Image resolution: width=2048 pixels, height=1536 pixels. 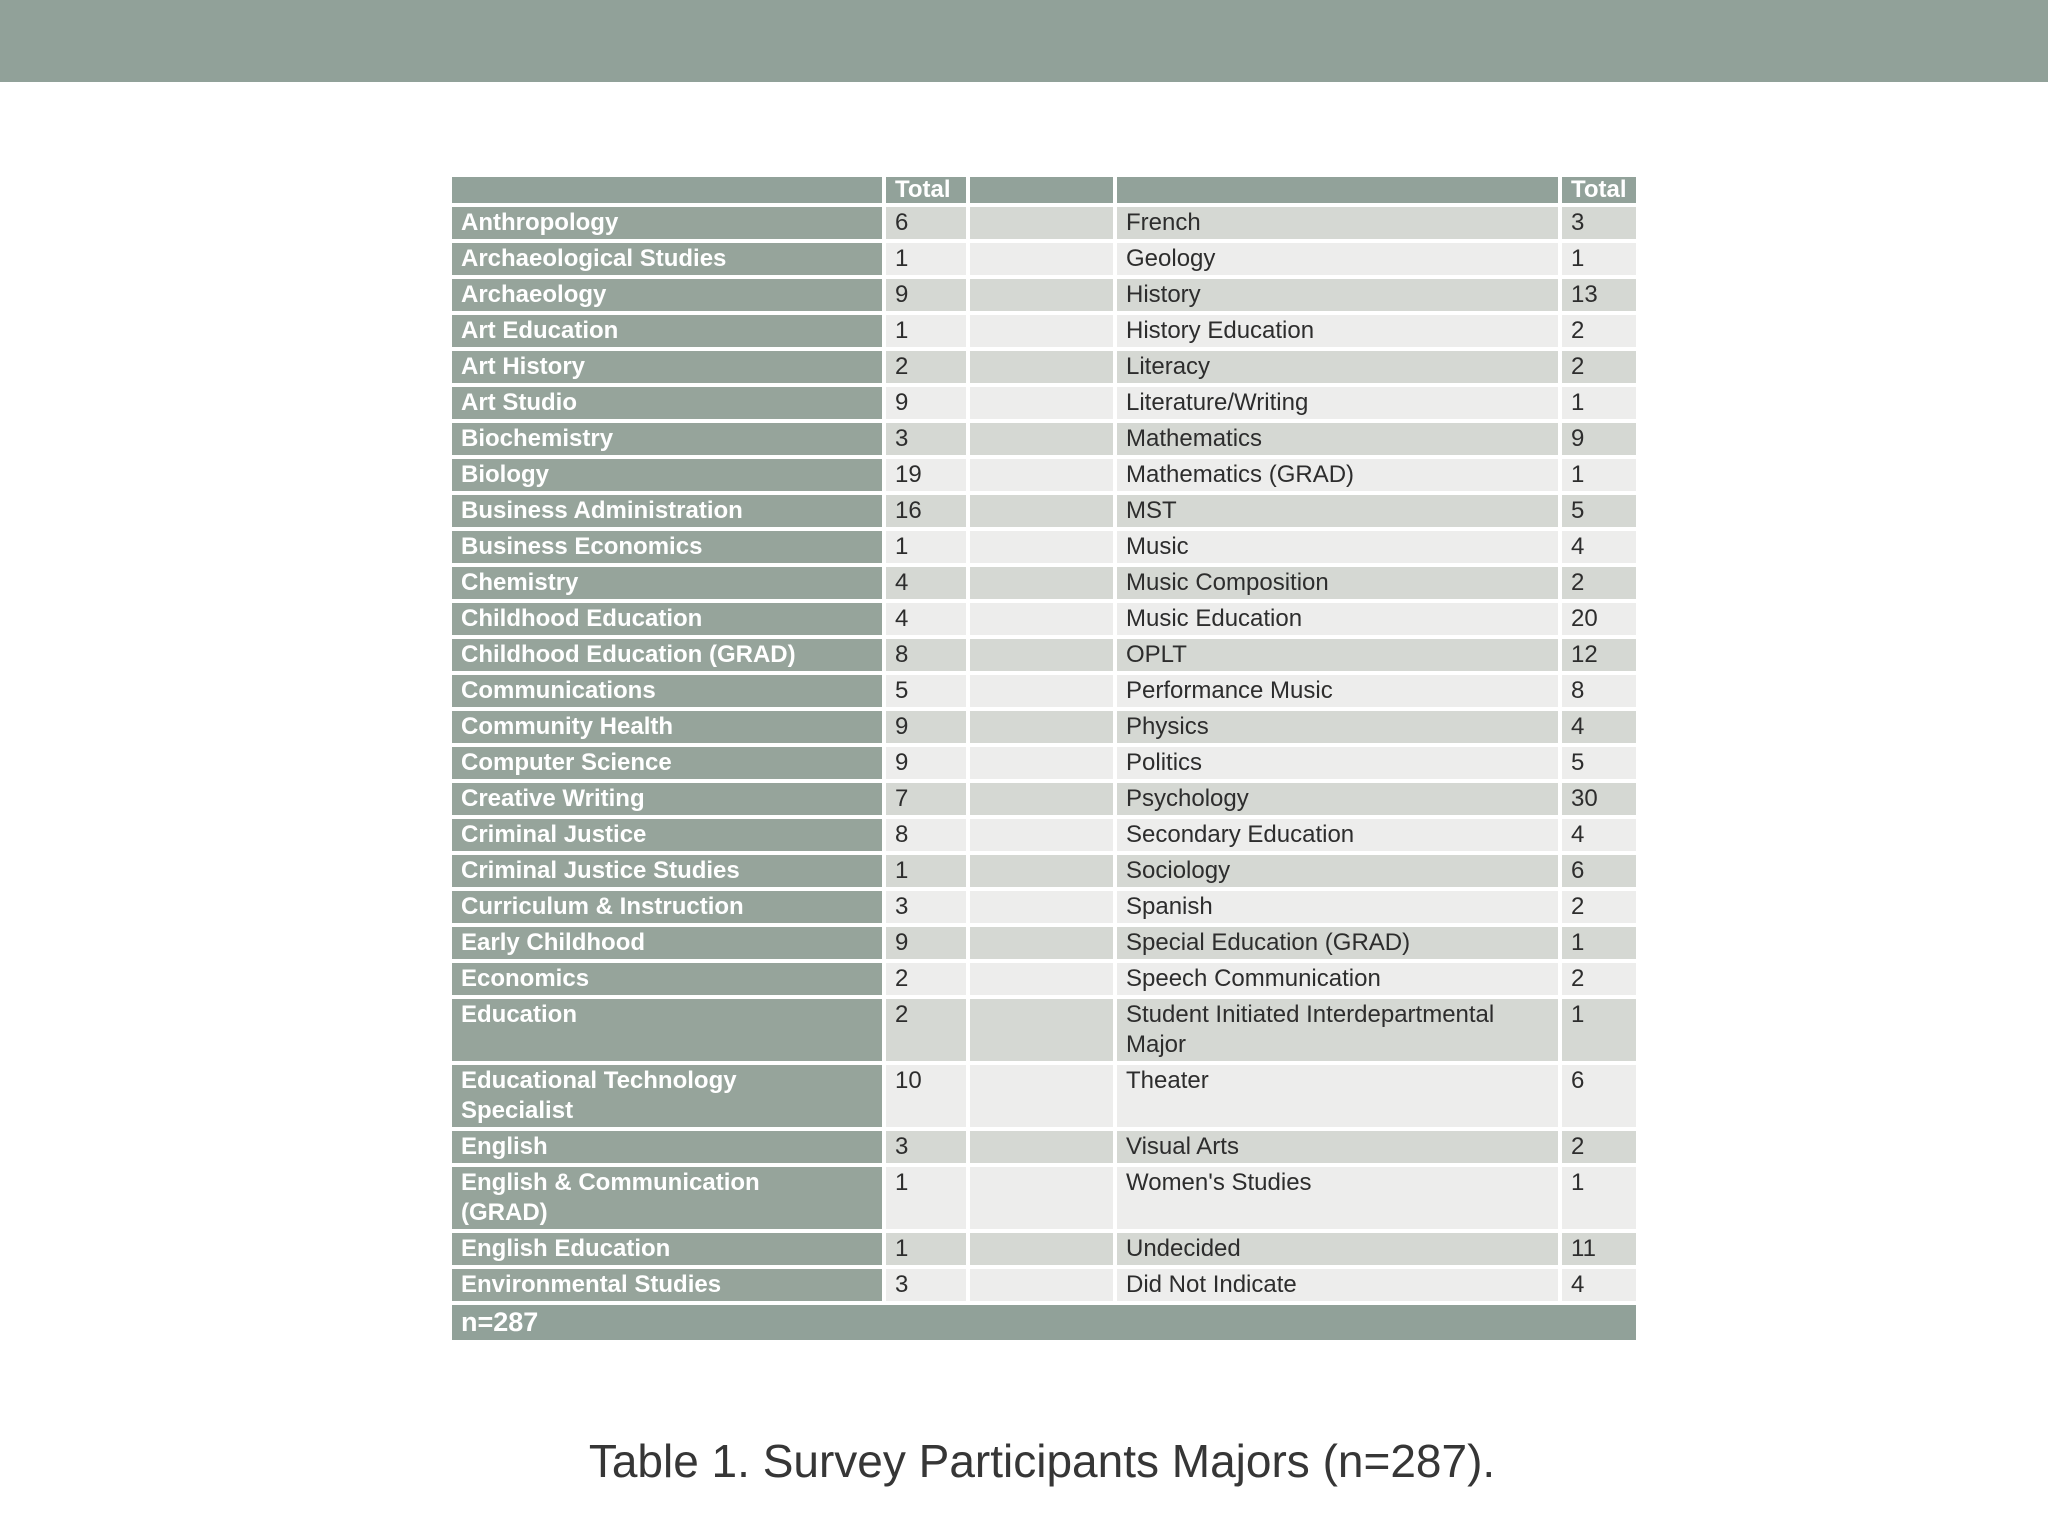 What do you see at coordinates (667, 511) in the screenshot?
I see `left-major-cell: Business Administration` at bounding box center [667, 511].